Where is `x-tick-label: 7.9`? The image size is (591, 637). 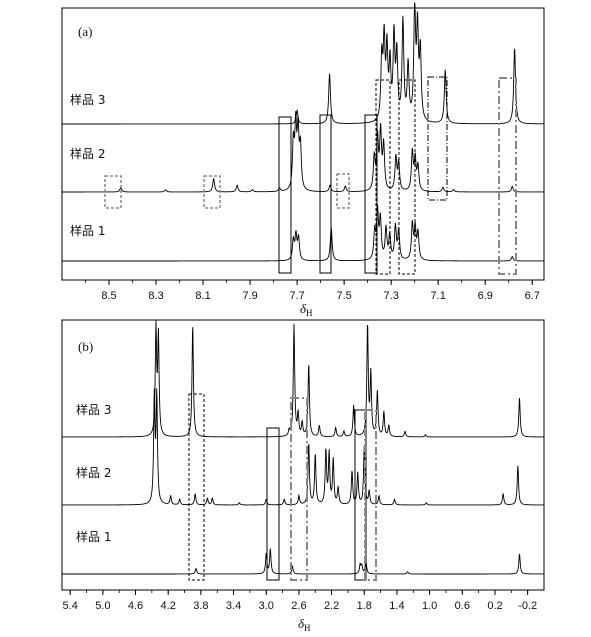 x-tick-label: 7.9 is located at coordinates (249, 296).